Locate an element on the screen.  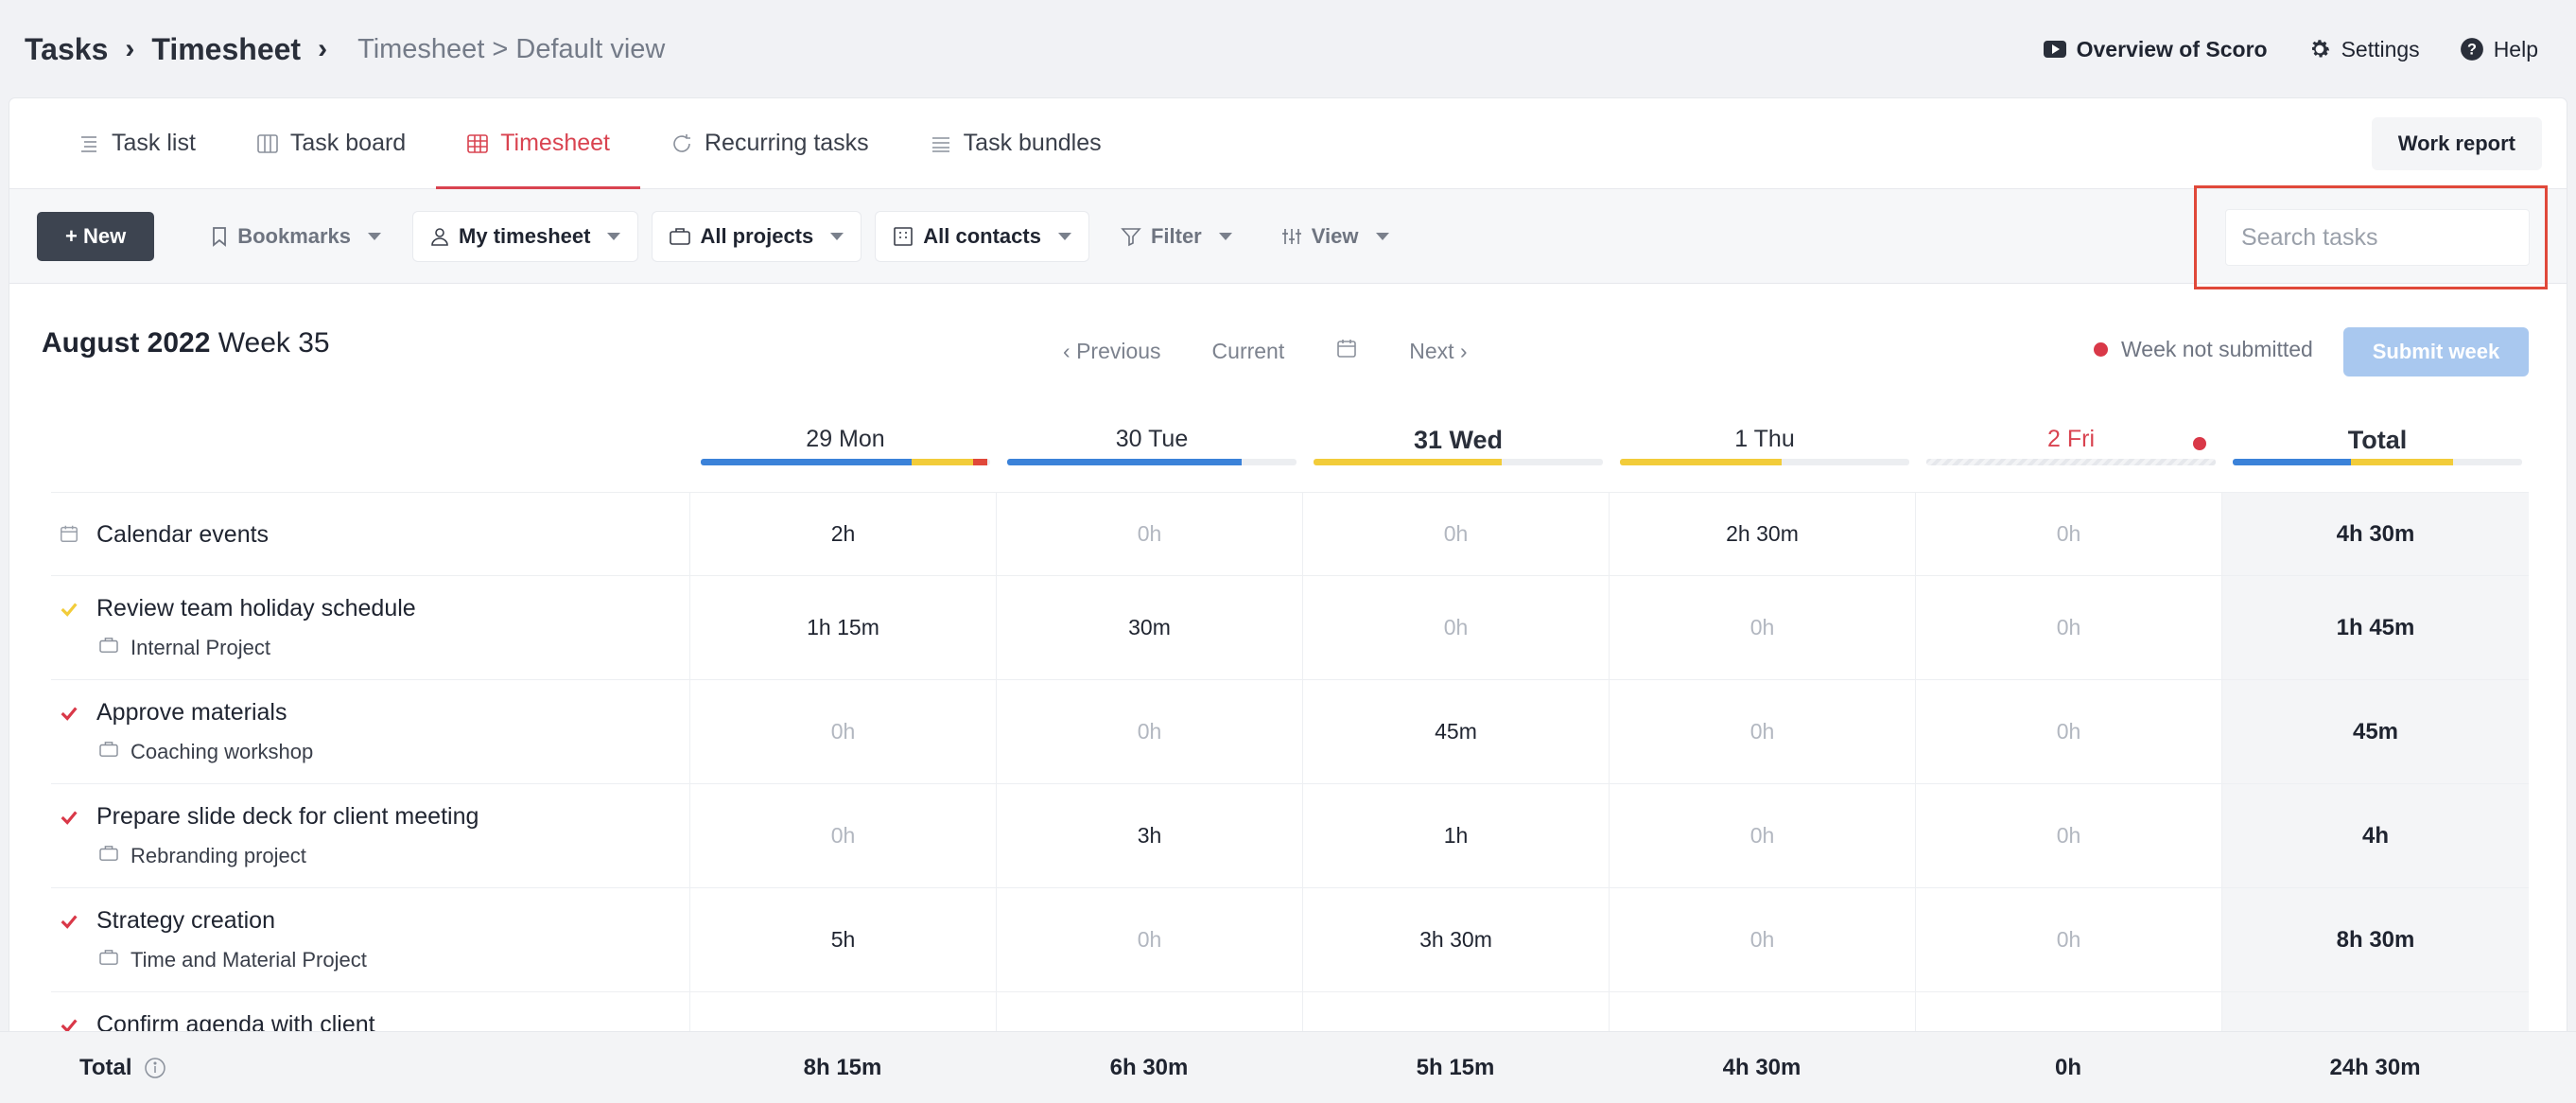
tab-task-list: Task list is located at coordinates (136, 143).